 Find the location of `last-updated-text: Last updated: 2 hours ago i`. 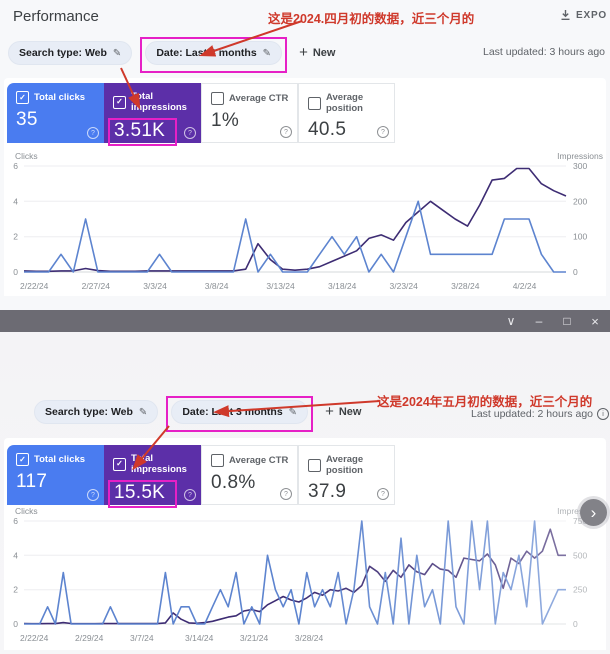

last-updated-text: Last updated: 2 hours ago i is located at coordinates (540, 414).